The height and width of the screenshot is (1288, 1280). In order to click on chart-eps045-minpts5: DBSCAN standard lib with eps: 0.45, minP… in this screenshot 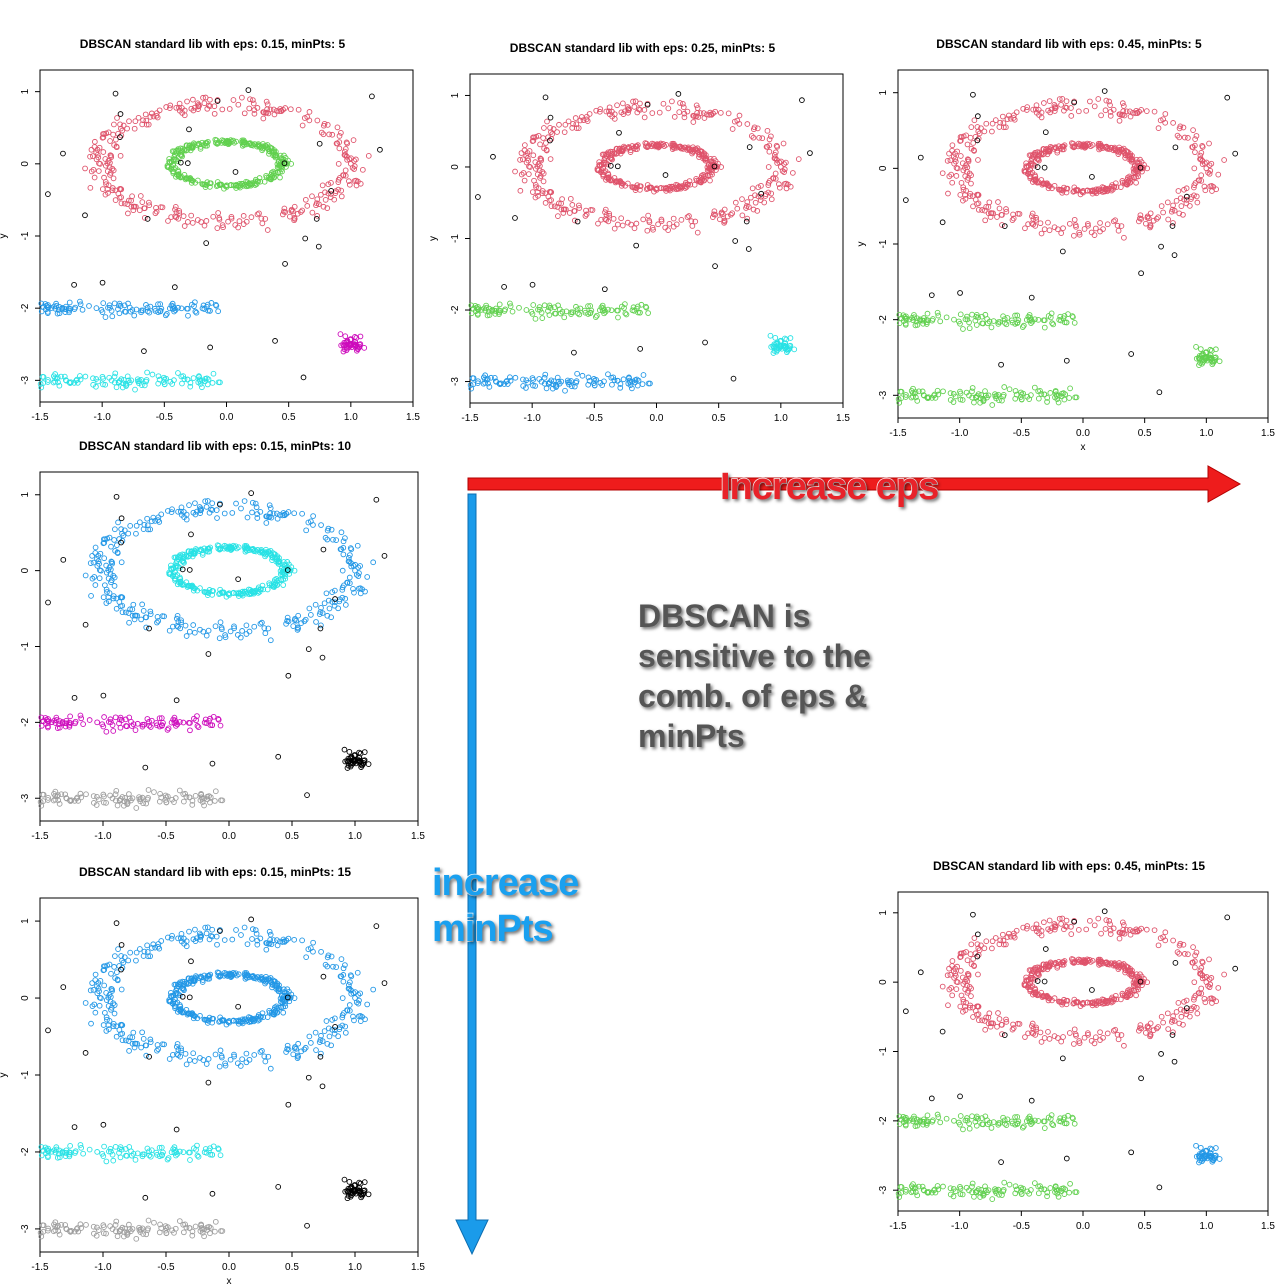, I will do `click(1069, 242)`.